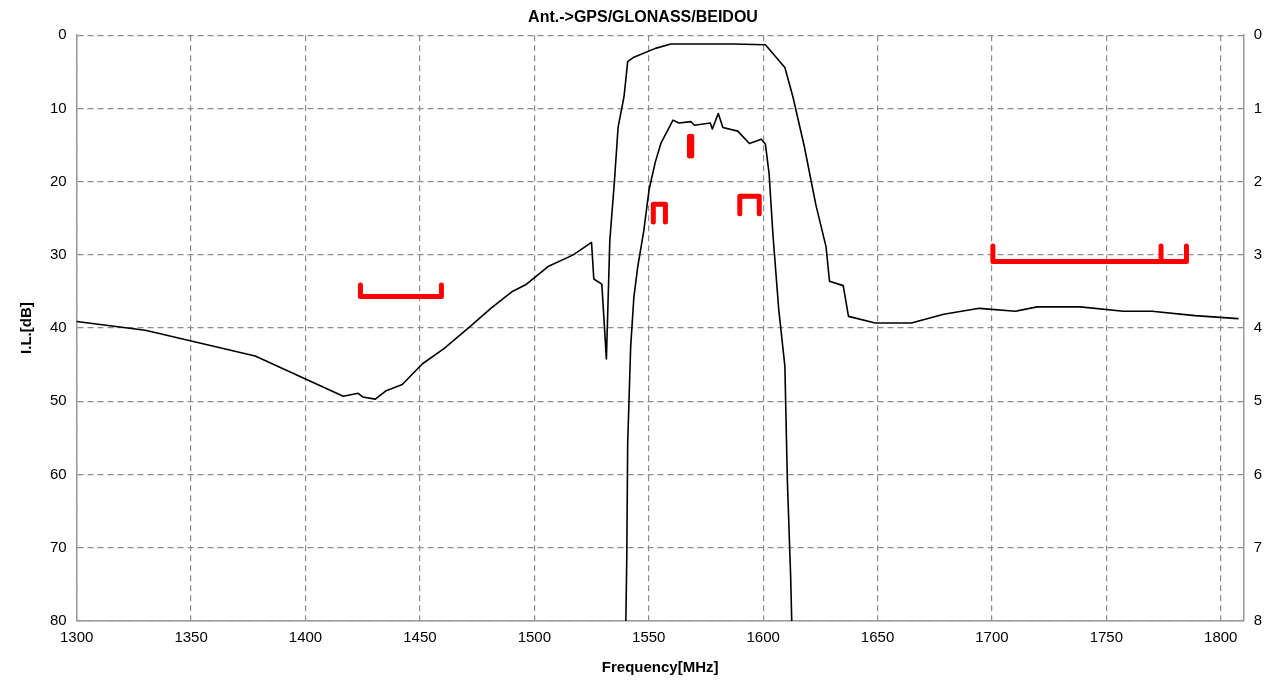  What do you see at coordinates (1257, 254) in the screenshot?
I see `y2-tick-label: 3` at bounding box center [1257, 254].